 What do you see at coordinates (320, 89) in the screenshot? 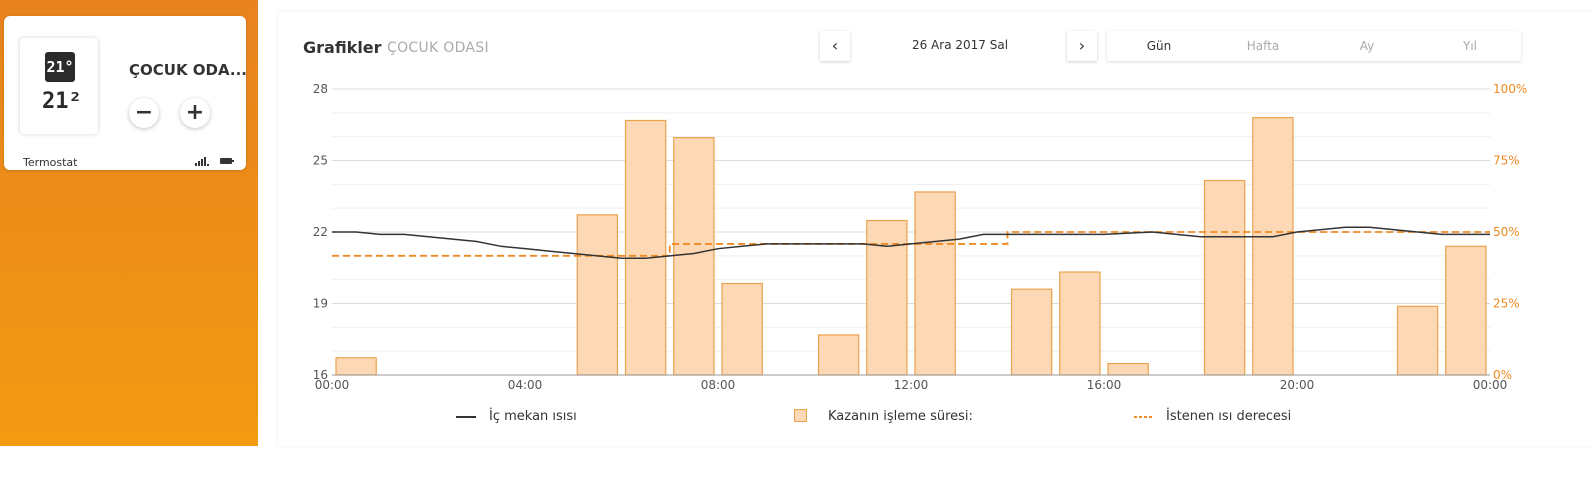
I see `y-left-tick-label: 28` at bounding box center [320, 89].